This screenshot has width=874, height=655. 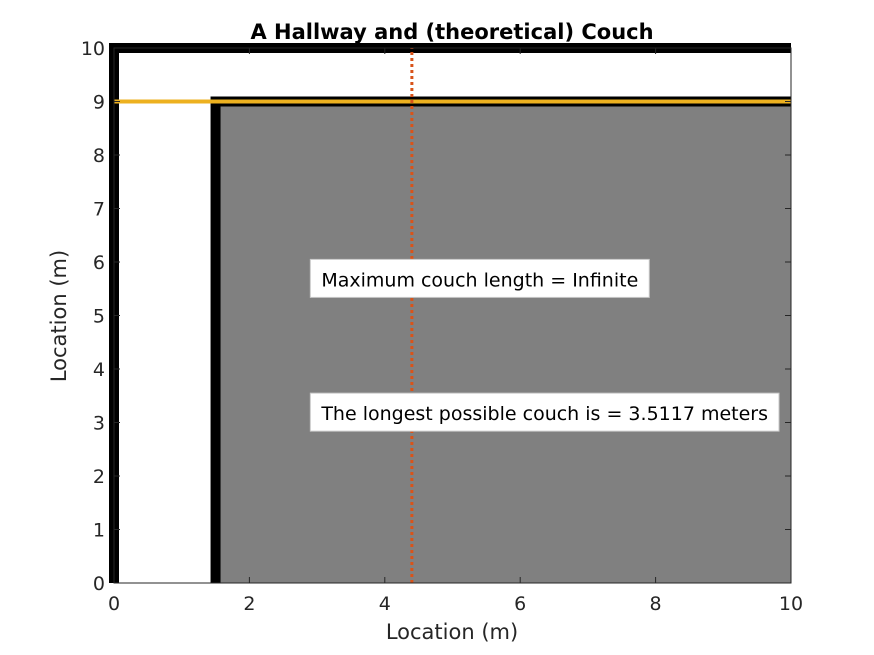 What do you see at coordinates (99, 103) in the screenshot?
I see `y-tick-label: 9` at bounding box center [99, 103].